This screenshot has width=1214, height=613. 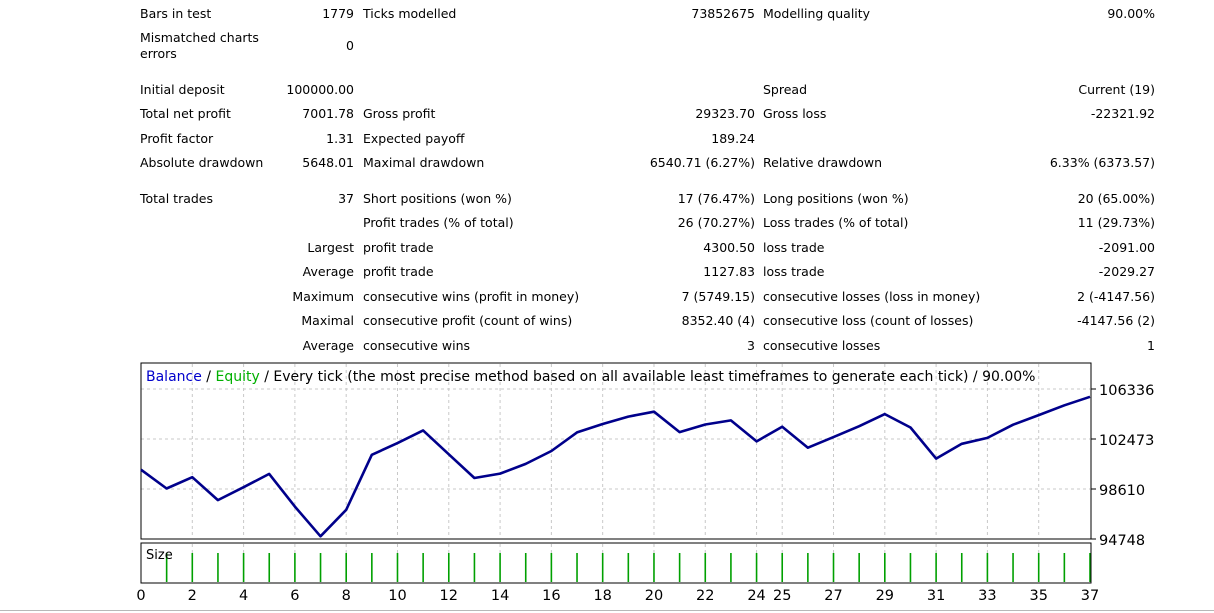 What do you see at coordinates (1126, 391) in the screenshot?
I see `y-tick-label: 106336` at bounding box center [1126, 391].